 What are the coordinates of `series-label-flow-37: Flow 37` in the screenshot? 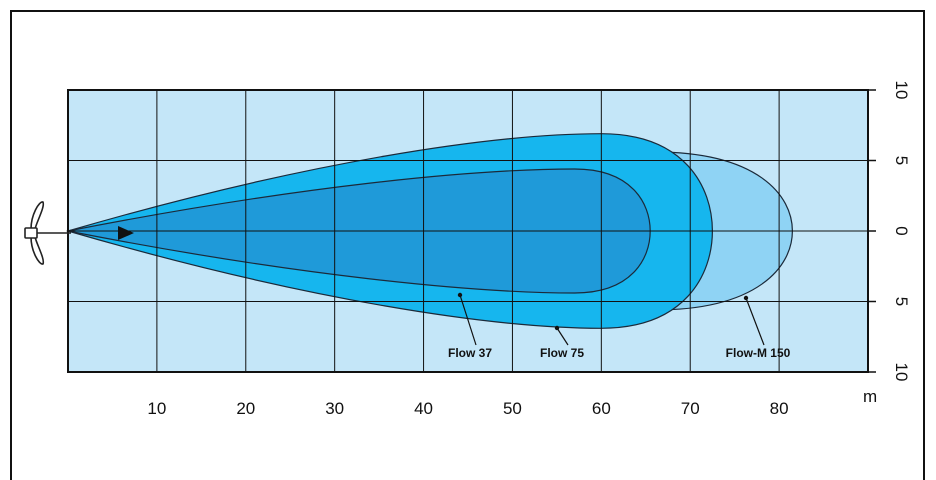 It's located at (470, 353).